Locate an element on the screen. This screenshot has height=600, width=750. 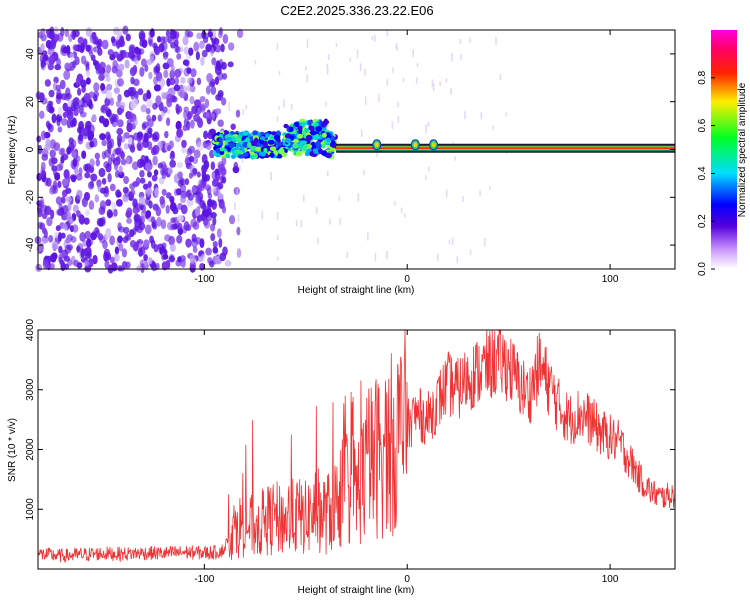
colorbar-tick-label: 0.0 is located at coordinates (702, 269).